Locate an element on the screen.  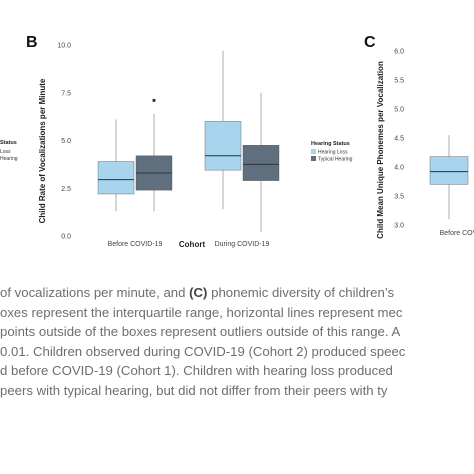
legend-swatch-typical-hearing is located at coordinates (313, 158).